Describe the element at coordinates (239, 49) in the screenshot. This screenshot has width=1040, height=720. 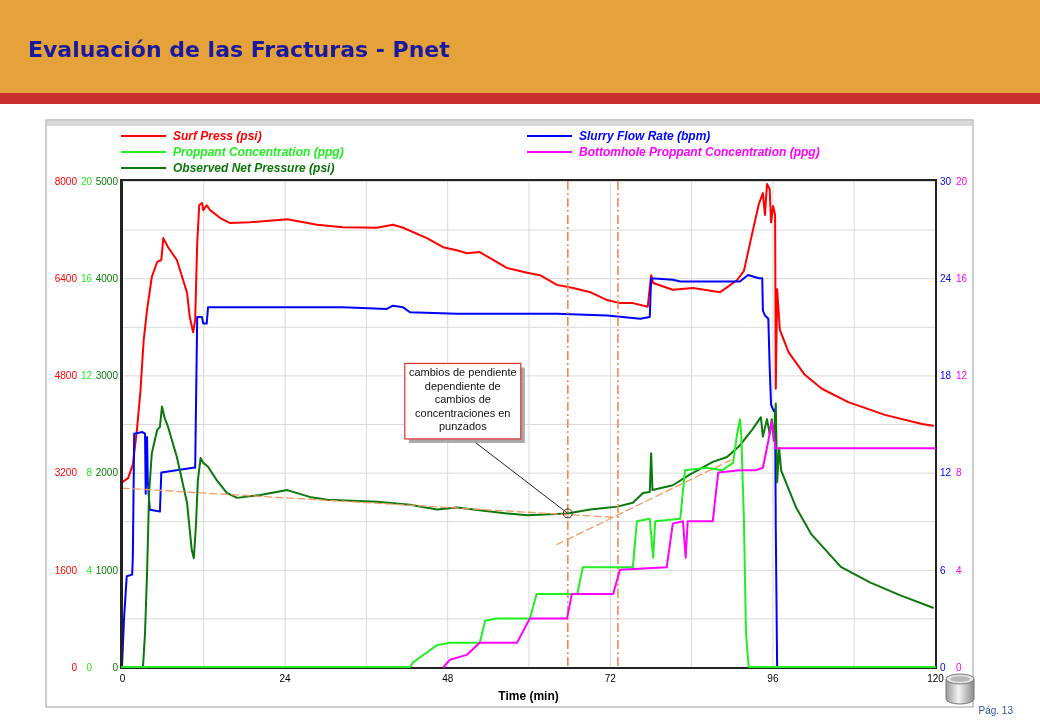
I see `chart-title: Evaluación de las Fracturas - Pnet` at that location.